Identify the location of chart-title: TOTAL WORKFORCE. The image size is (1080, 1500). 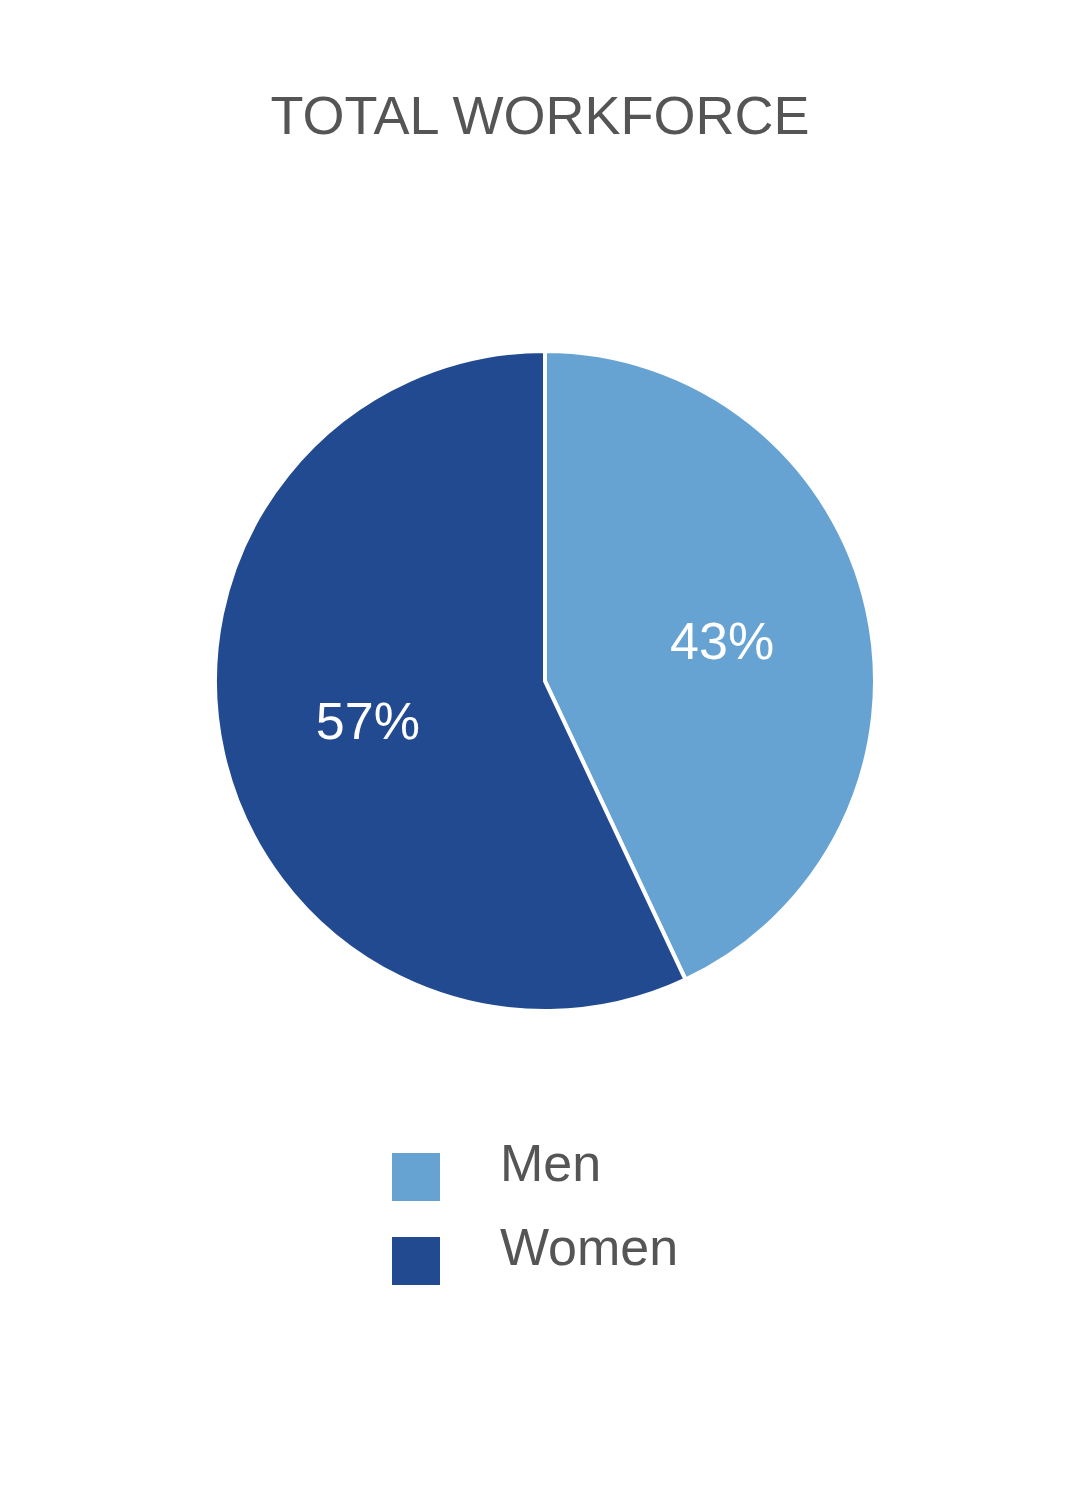
(540, 115).